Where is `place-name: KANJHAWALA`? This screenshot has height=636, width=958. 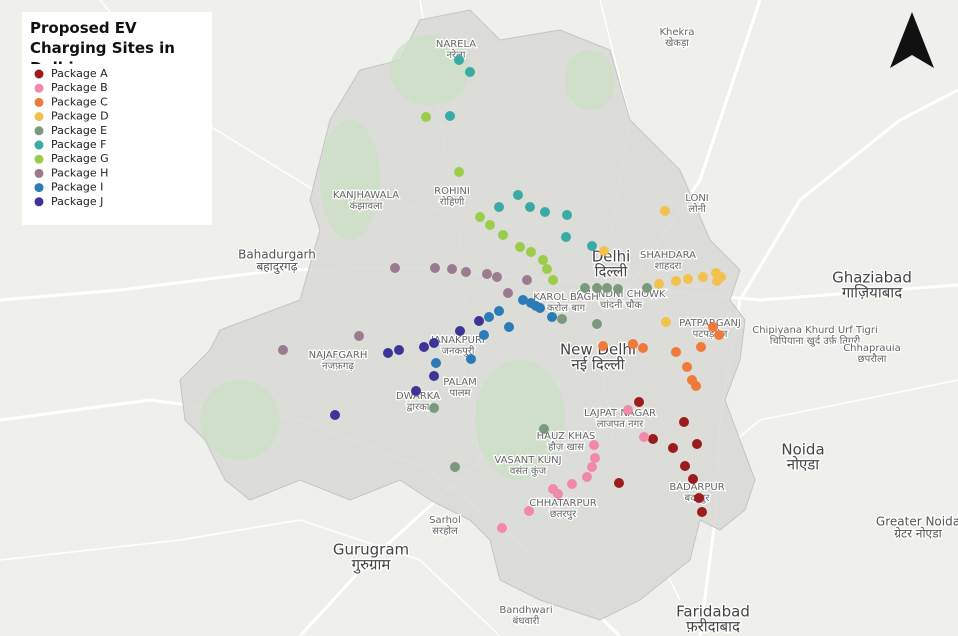
place-name: KANJHAWALA is located at coordinates (366, 195).